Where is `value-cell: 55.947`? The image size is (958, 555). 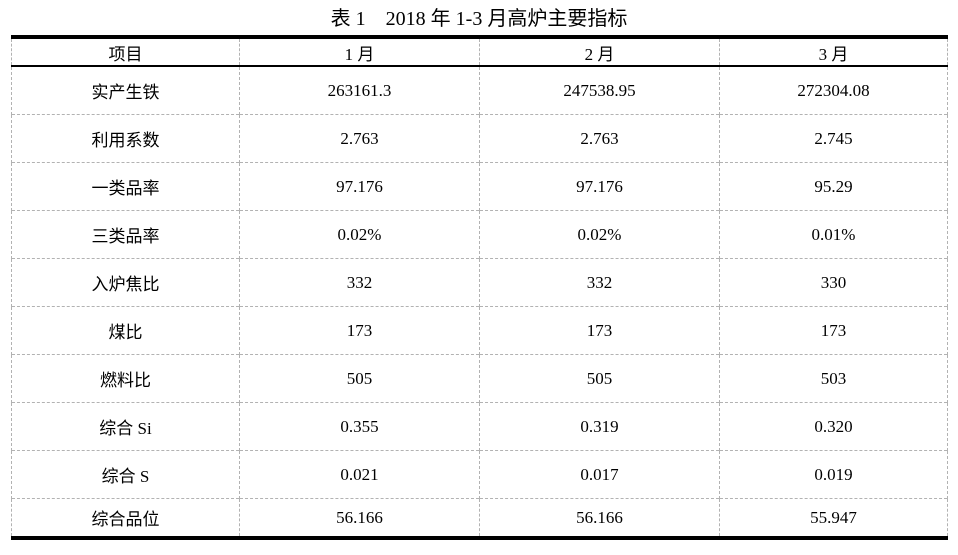
value-cell: 55.947 is located at coordinates (833, 518).